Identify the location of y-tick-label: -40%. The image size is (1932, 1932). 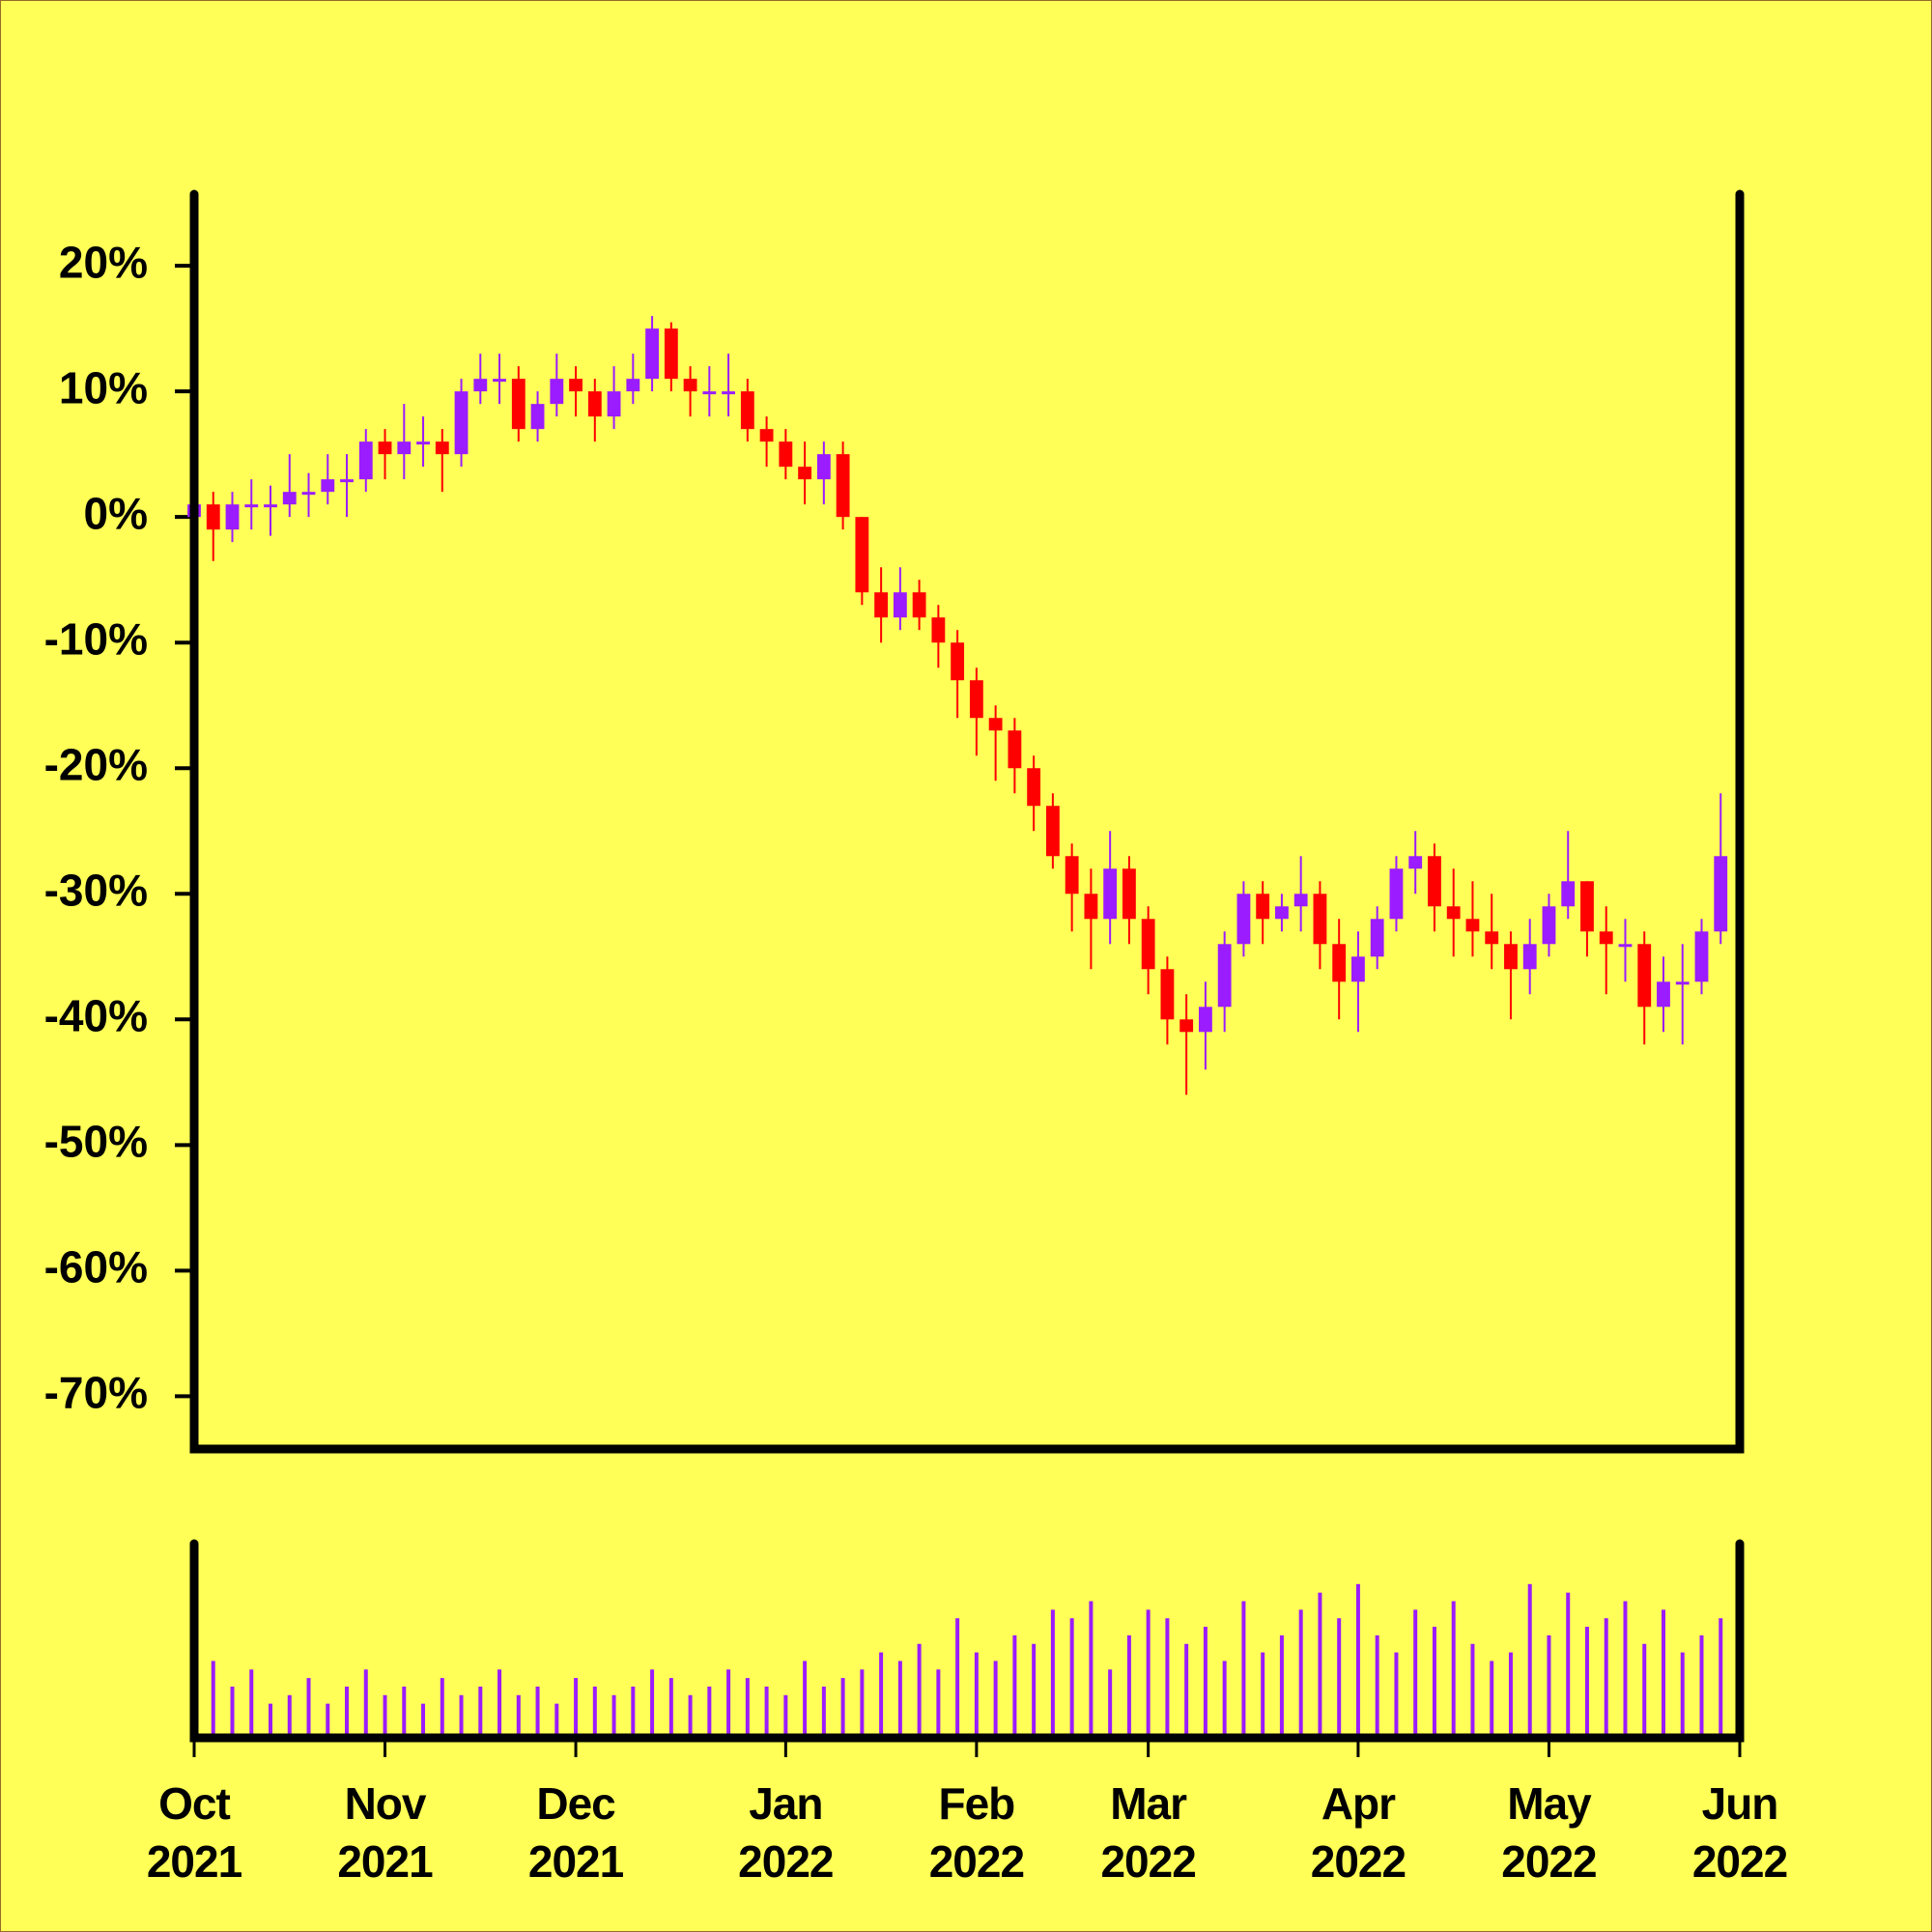
(96, 1015).